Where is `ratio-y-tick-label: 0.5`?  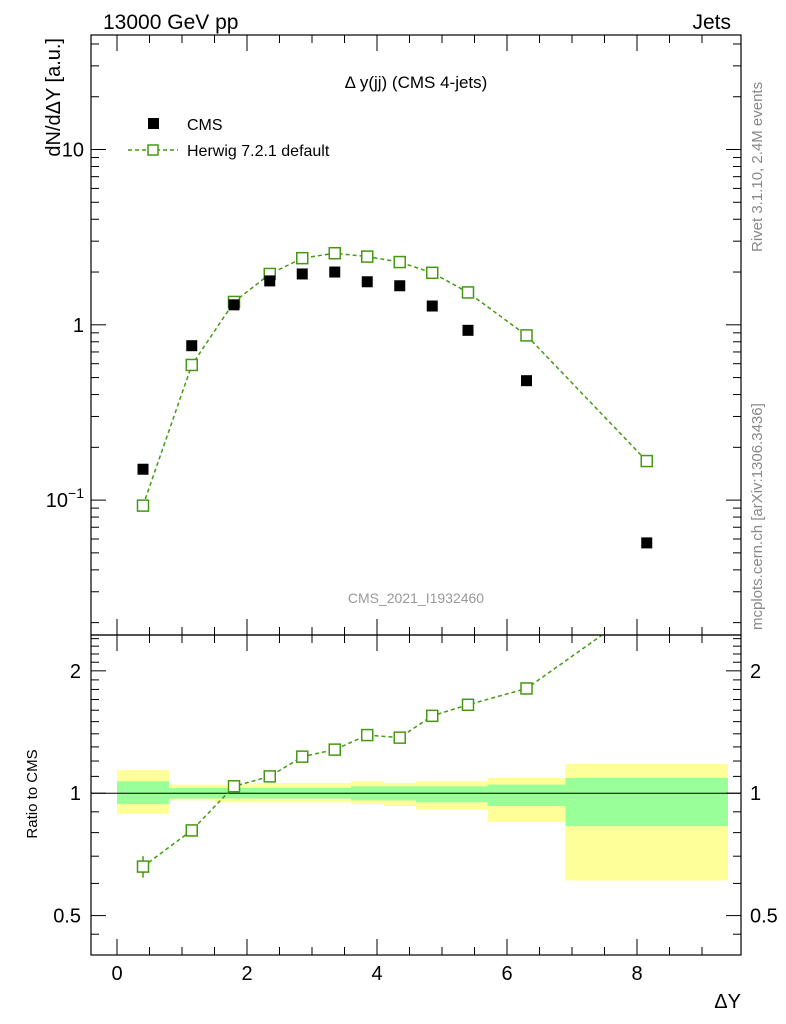 ratio-y-tick-label: 0.5 is located at coordinates (67, 917).